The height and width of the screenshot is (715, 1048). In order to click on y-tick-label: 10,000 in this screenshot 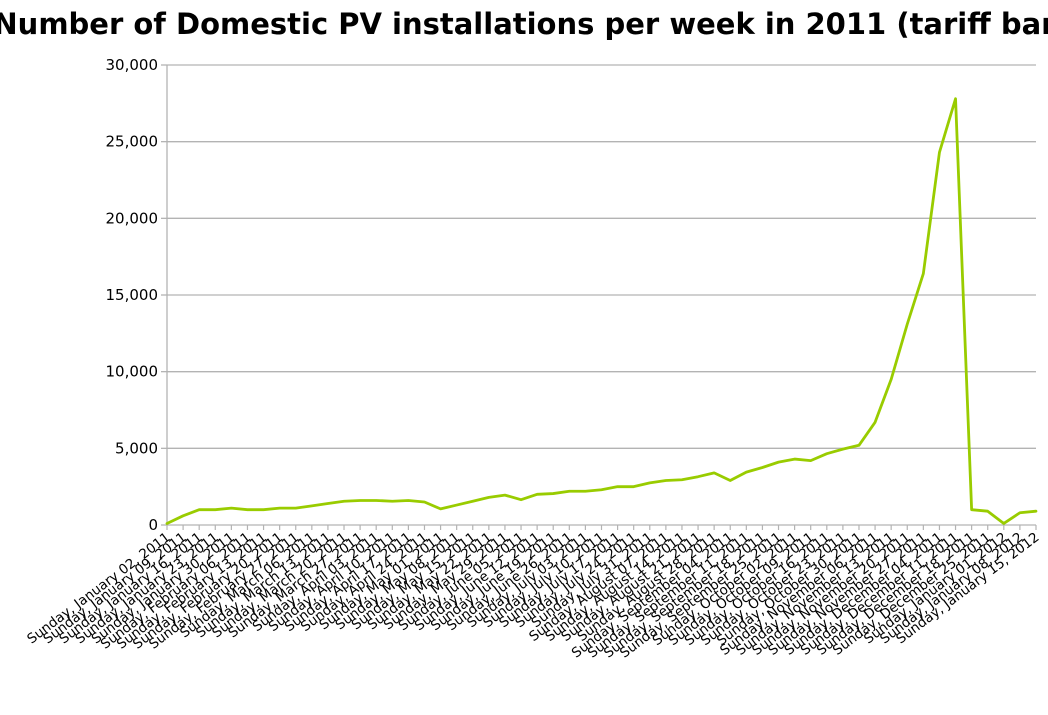, I will do `click(132, 372)`.